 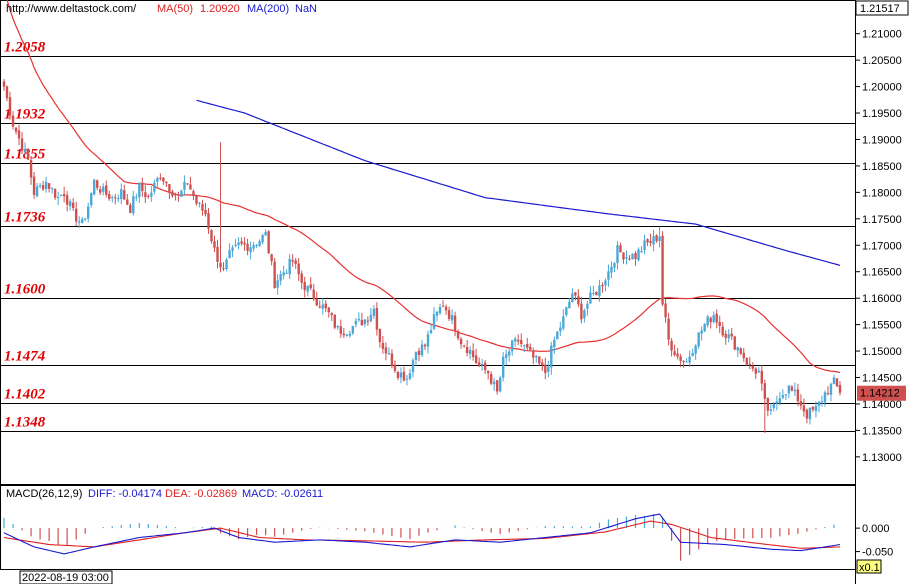 What do you see at coordinates (422, 534) in the screenshot?
I see `diff-line` at bounding box center [422, 534].